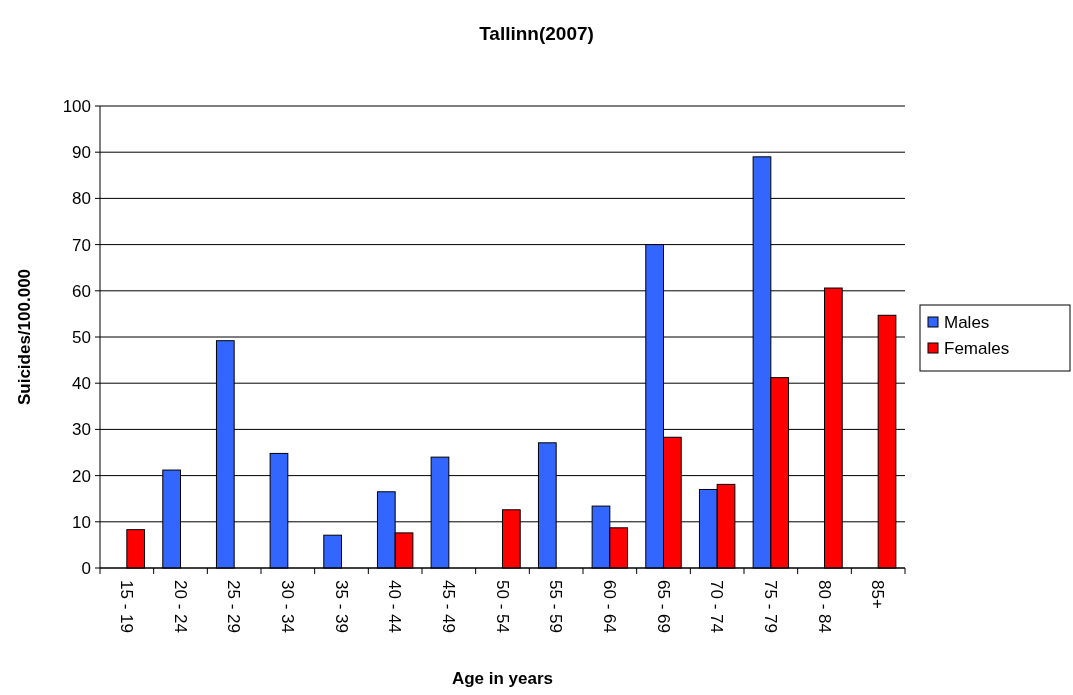  Describe the element at coordinates (81, 522) in the screenshot. I see `y-tick-label: 10` at that location.